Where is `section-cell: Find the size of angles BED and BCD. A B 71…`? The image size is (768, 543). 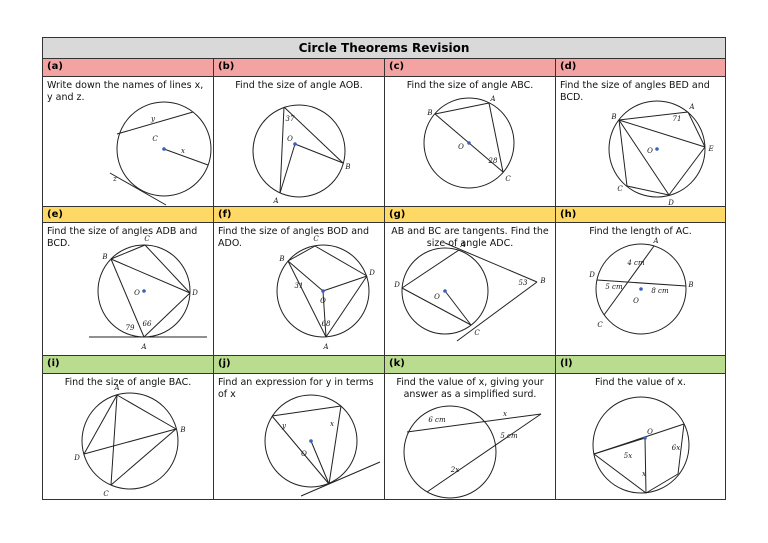 section-cell: Find the size of angles BED and BCD. A B 71… is located at coordinates (640, 141).